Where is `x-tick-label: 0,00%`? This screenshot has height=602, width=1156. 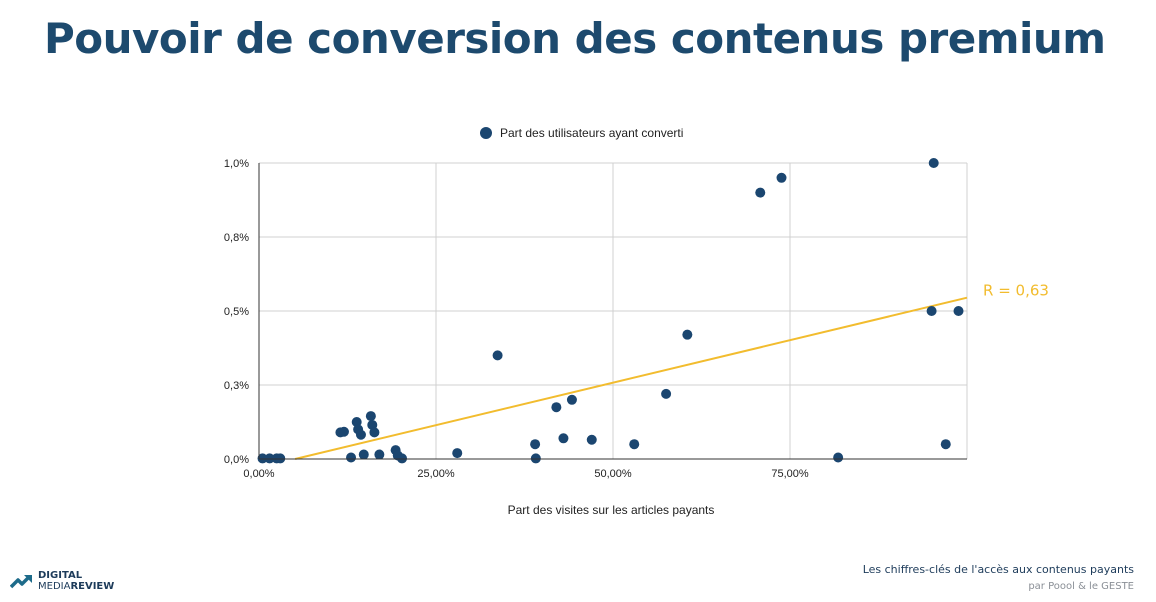
x-tick-label: 0,00% is located at coordinates (258, 474).